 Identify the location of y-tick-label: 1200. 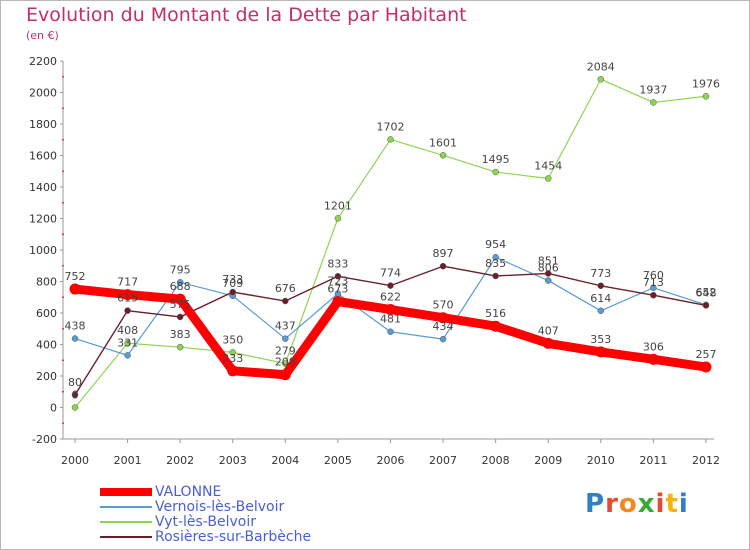
(43, 219).